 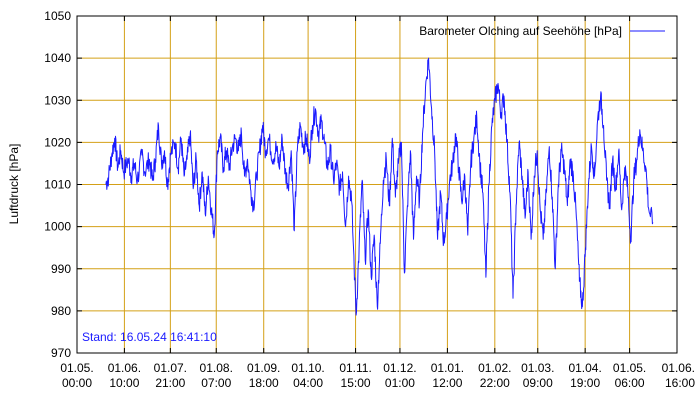 What do you see at coordinates (57, 100) in the screenshot?
I see `y-tick-label: 1030` at bounding box center [57, 100].